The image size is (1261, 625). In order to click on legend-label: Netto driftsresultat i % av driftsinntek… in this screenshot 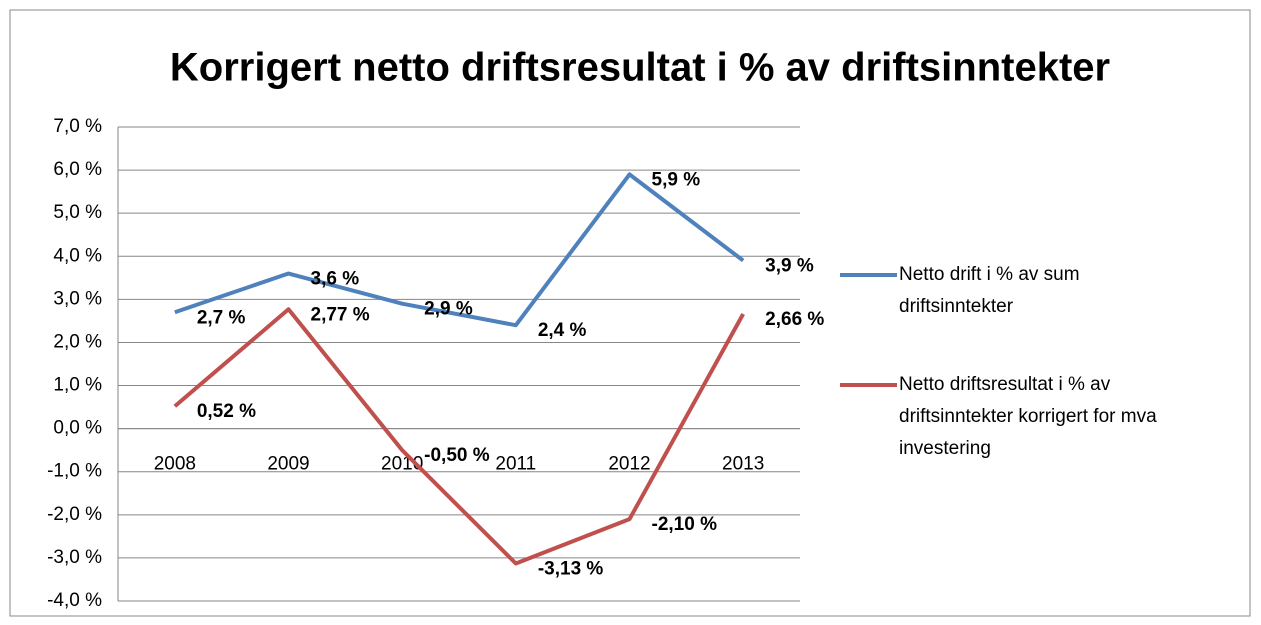, I will do `click(1028, 416)`.